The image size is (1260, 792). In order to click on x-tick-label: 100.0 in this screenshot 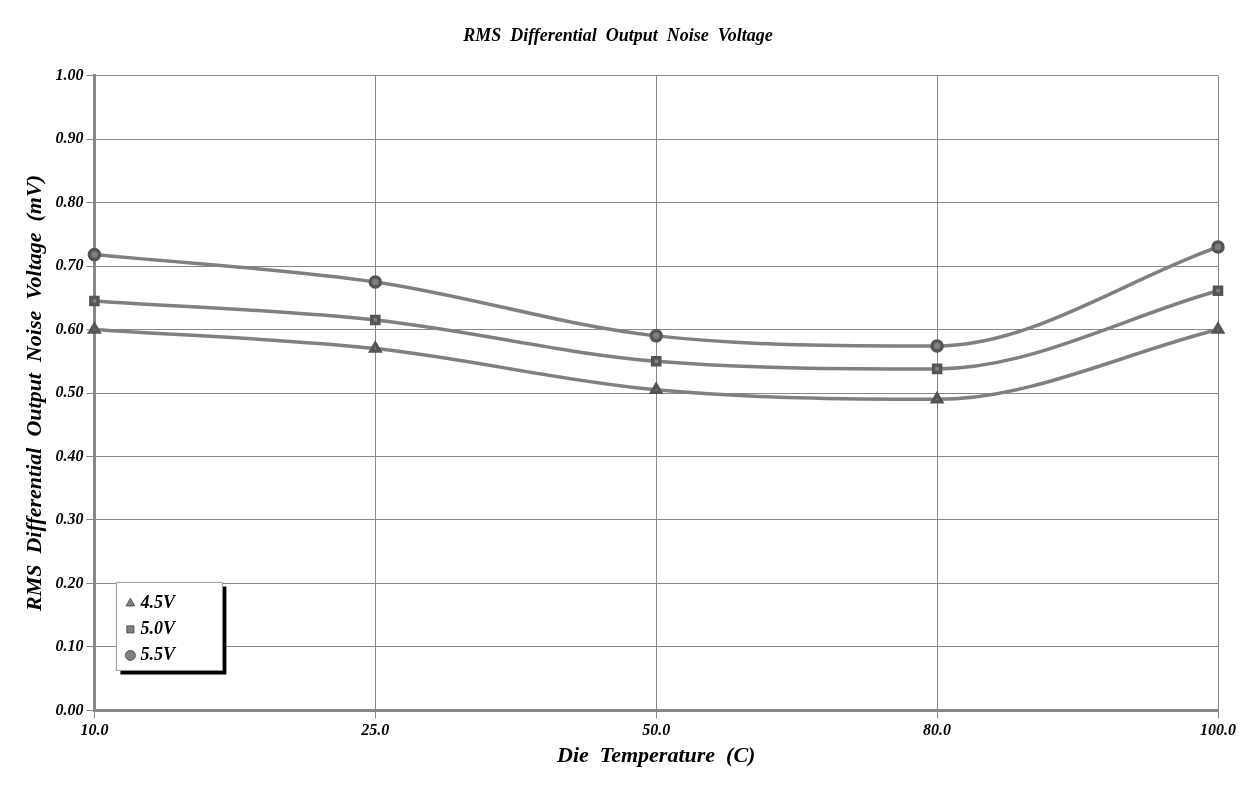, I will do `click(1218, 730)`.